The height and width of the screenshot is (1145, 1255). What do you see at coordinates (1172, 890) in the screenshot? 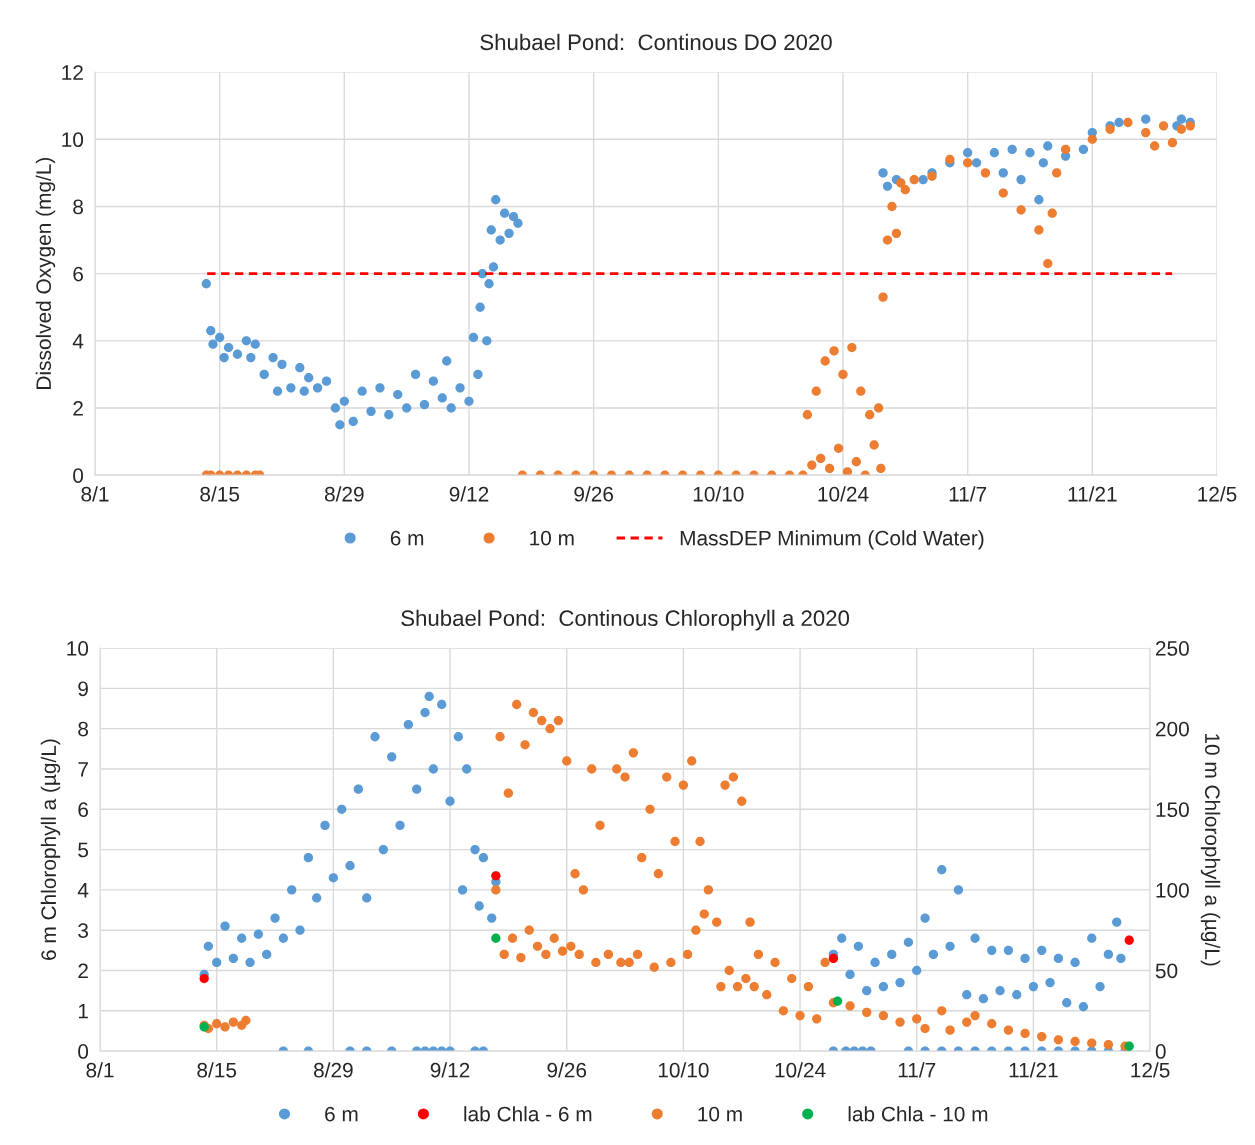
I see `y2-tick-label: 100` at bounding box center [1172, 890].